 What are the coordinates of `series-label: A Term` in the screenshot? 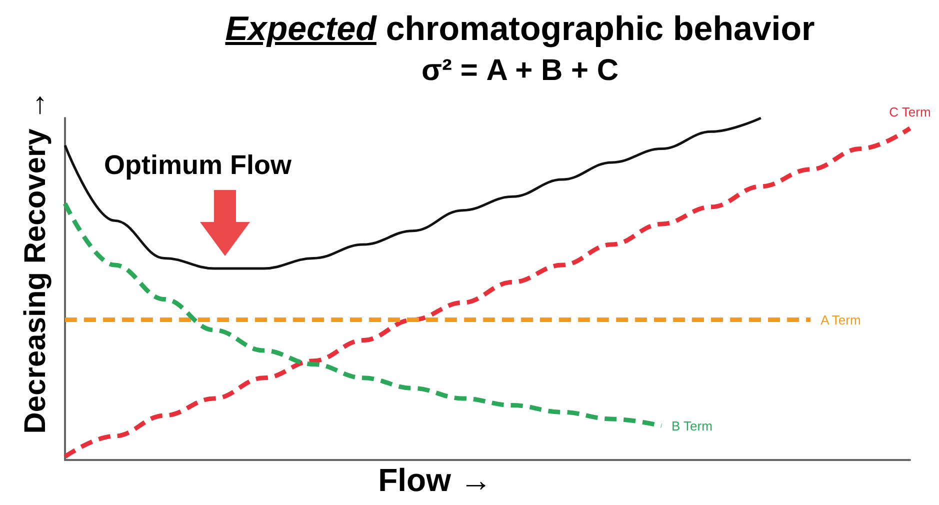 It's located at (840, 320).